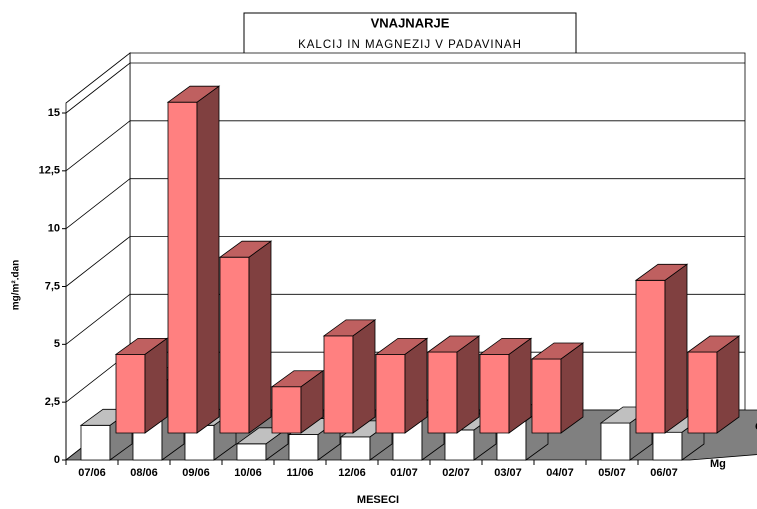 The height and width of the screenshot is (509, 757). I want to click on y-tick-label: 0, so click(57, 460).